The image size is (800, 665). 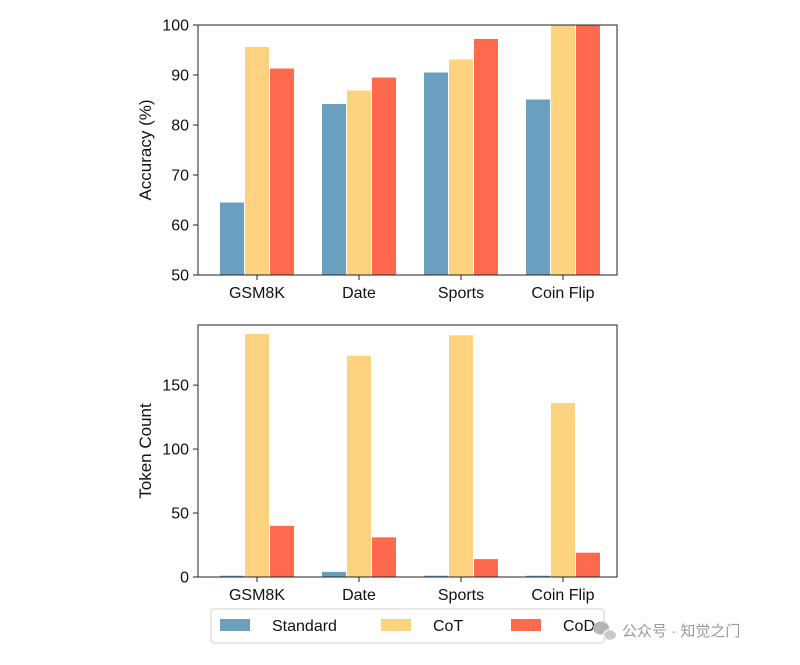 What do you see at coordinates (180, 176) in the screenshot?
I see `y-tick-label: 70` at bounding box center [180, 176].